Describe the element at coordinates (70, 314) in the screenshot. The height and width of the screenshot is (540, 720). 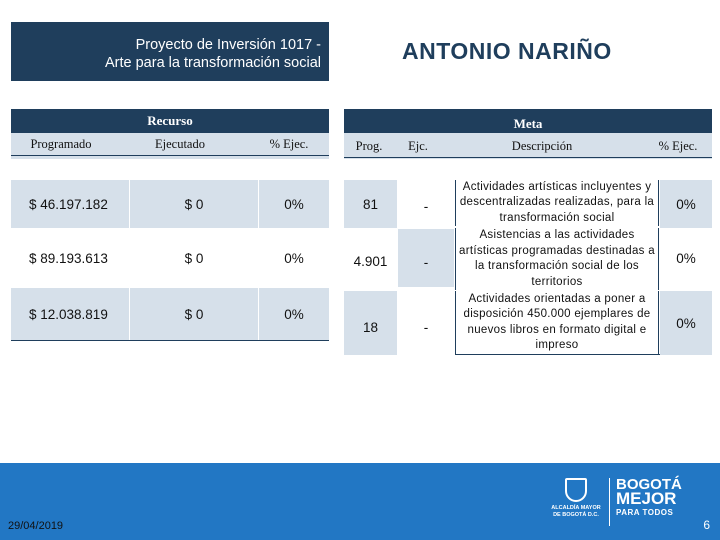
I see `row3-programado: $ 12.038.819` at that location.